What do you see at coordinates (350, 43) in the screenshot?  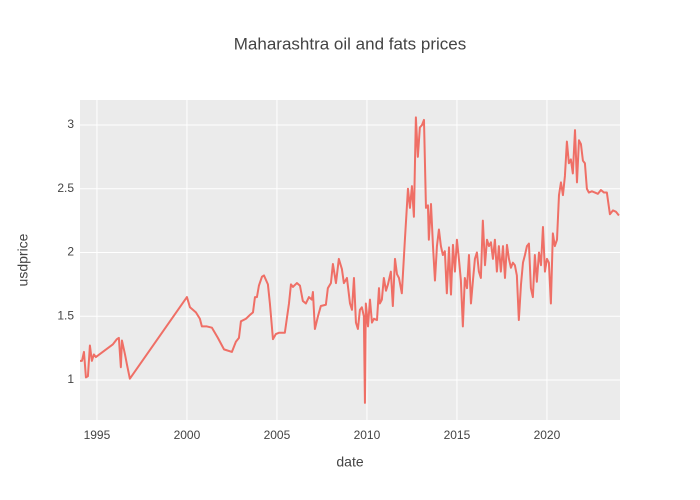 I see `chart-title: Maharashtra oil and fats prices` at bounding box center [350, 43].